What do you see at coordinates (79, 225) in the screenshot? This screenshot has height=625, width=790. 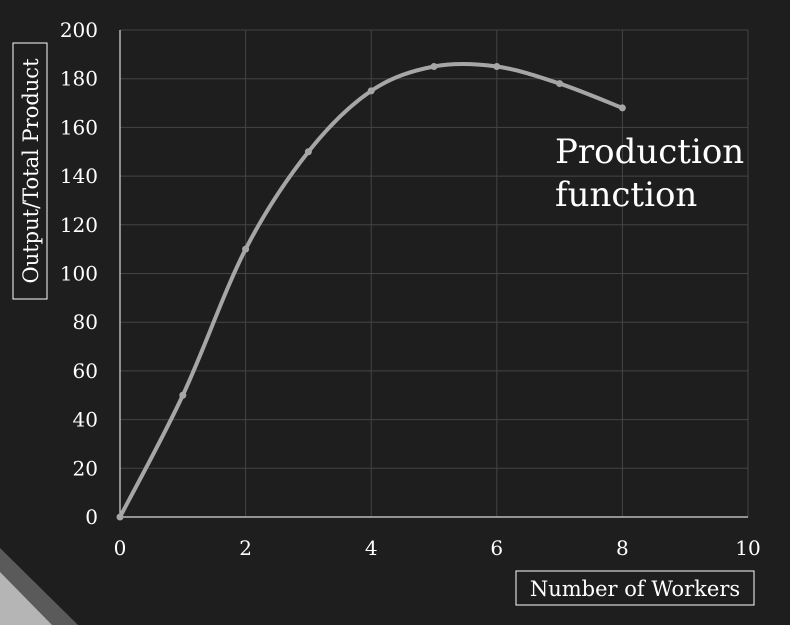 I see `y-tick-label-6: 120` at bounding box center [79, 225].